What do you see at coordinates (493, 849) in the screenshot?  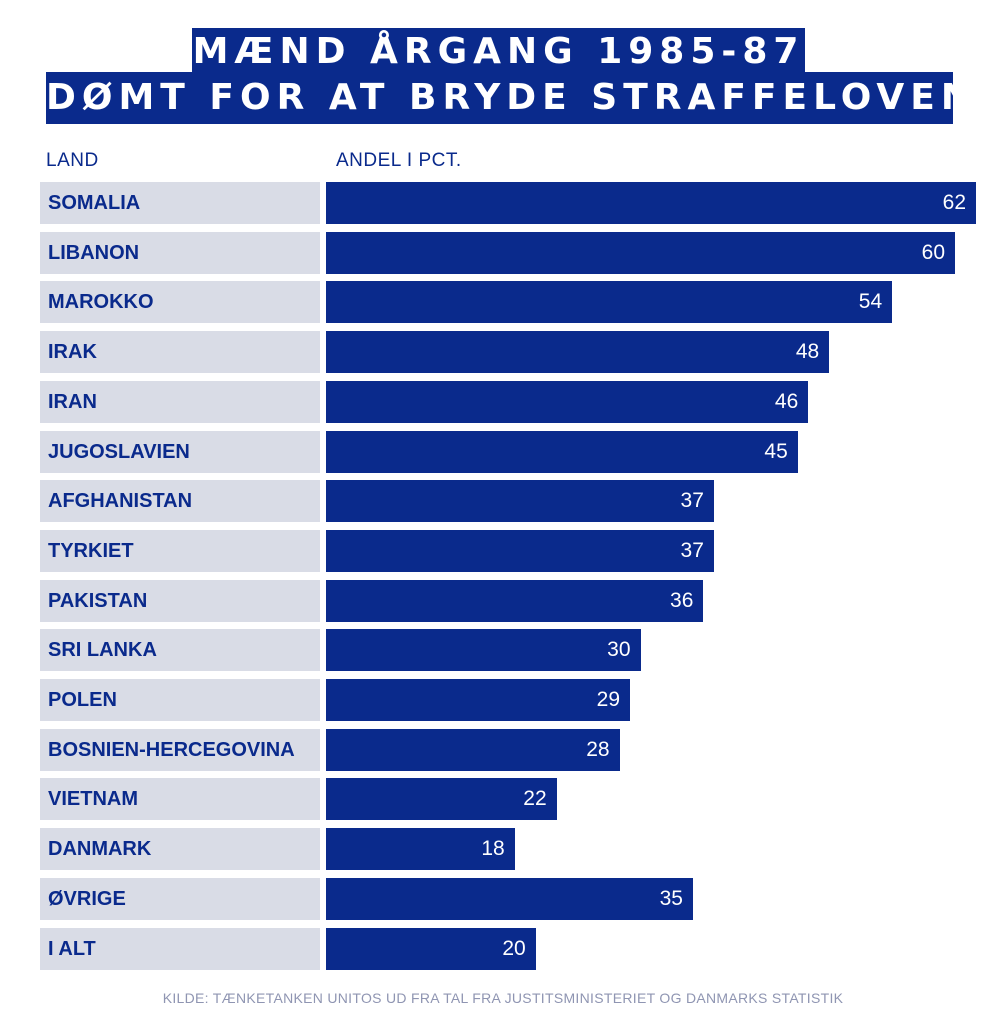 I see `bar-value-label: 18` at bounding box center [493, 849].